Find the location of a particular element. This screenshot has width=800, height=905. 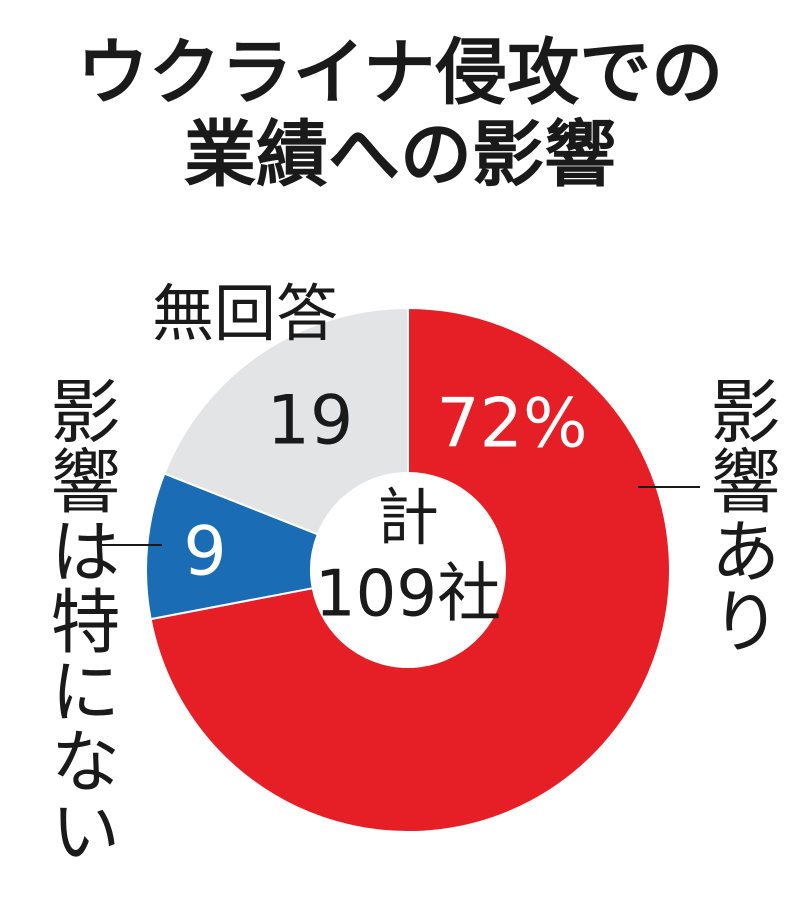

donut-slice is located at coordinates (286, 421).